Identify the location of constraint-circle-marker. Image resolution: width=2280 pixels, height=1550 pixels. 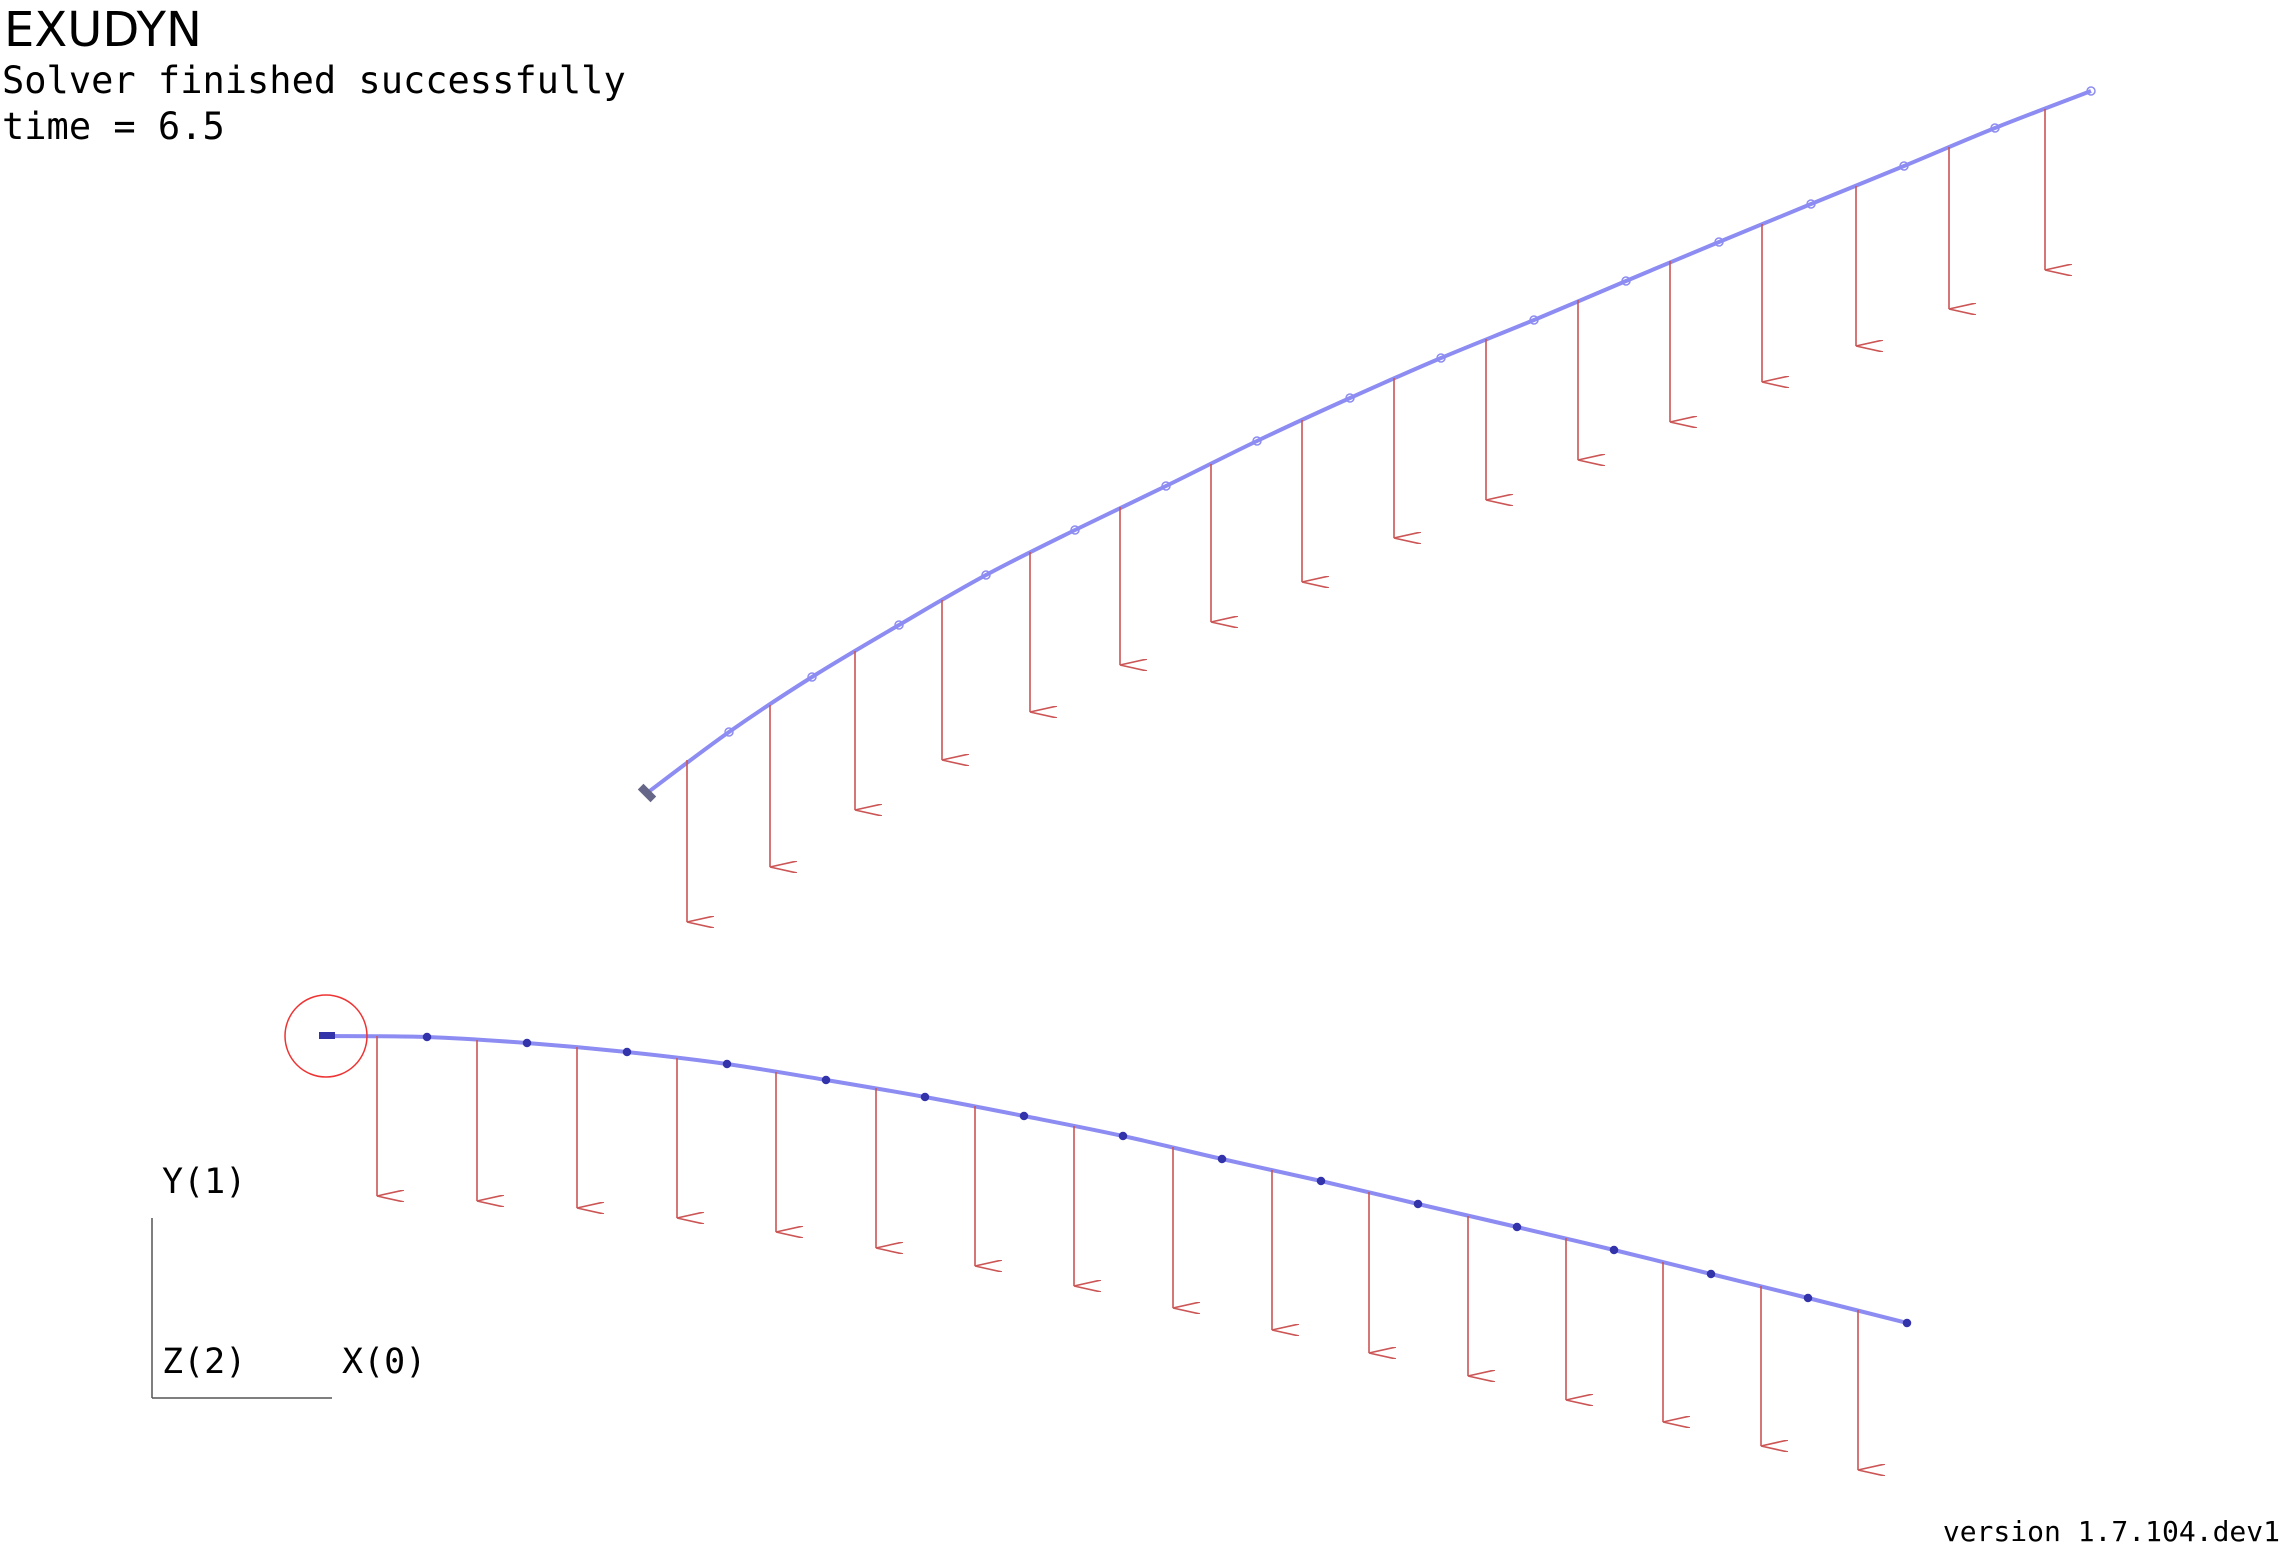
(326, 1036).